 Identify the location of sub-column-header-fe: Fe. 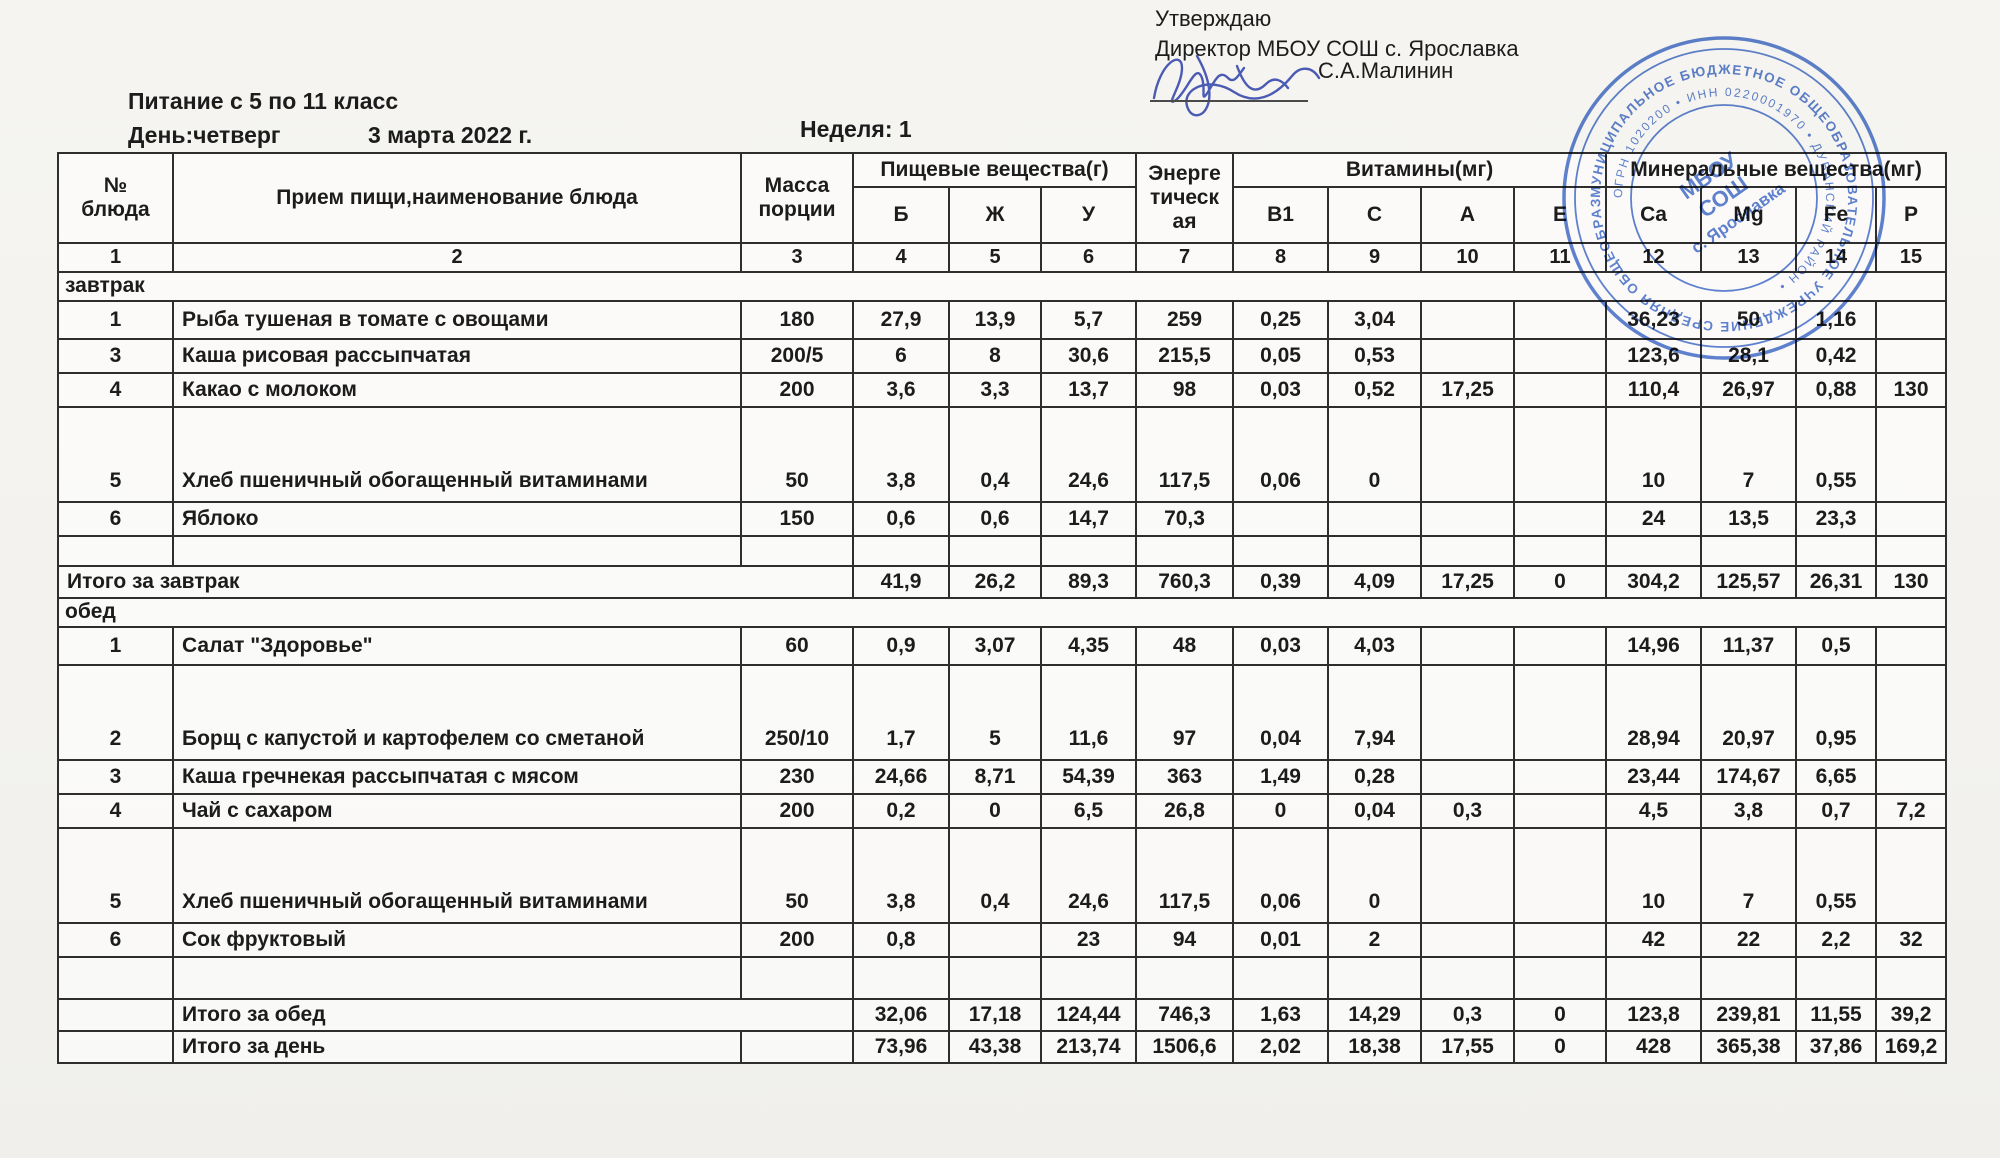
(1836, 215).